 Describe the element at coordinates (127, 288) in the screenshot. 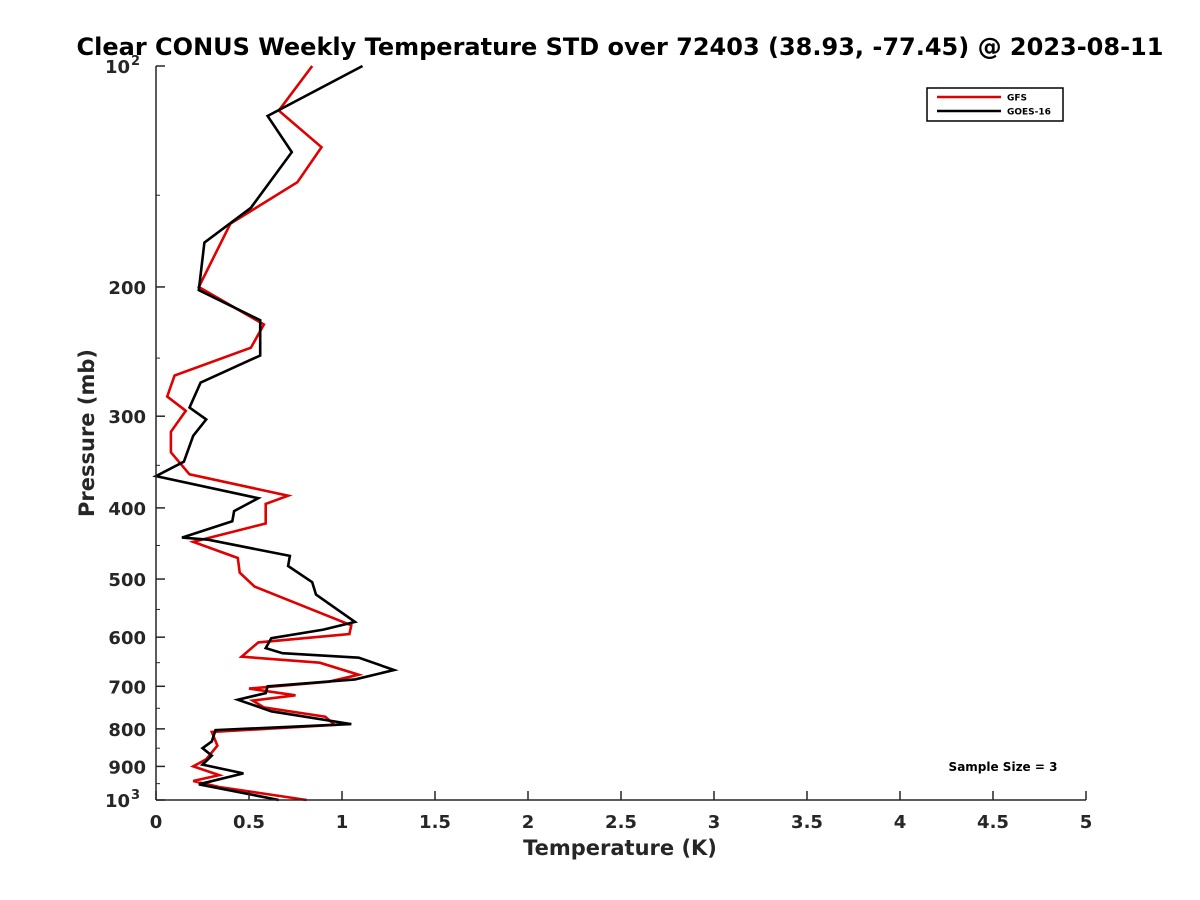

I see `y-tick-label: 200` at that location.